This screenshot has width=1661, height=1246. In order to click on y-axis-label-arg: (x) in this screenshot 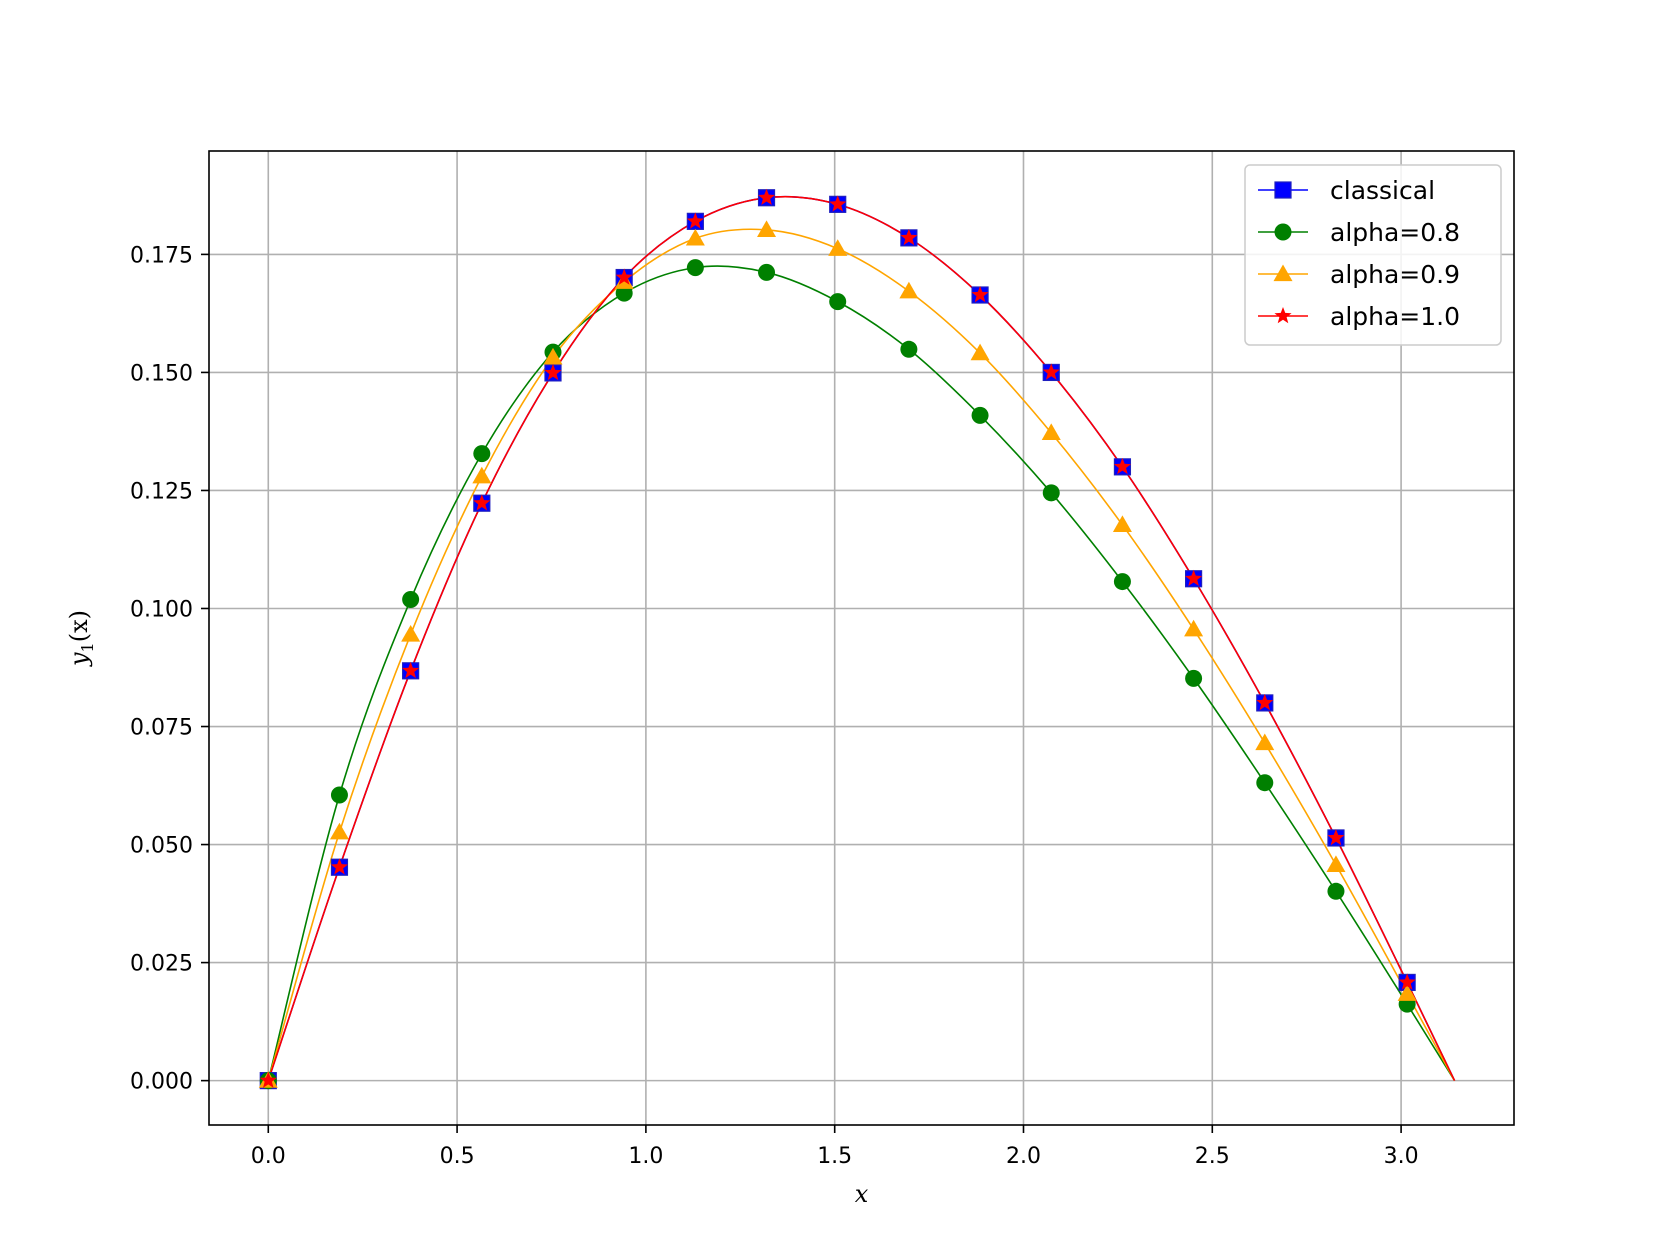, I will do `click(79, 626)`.